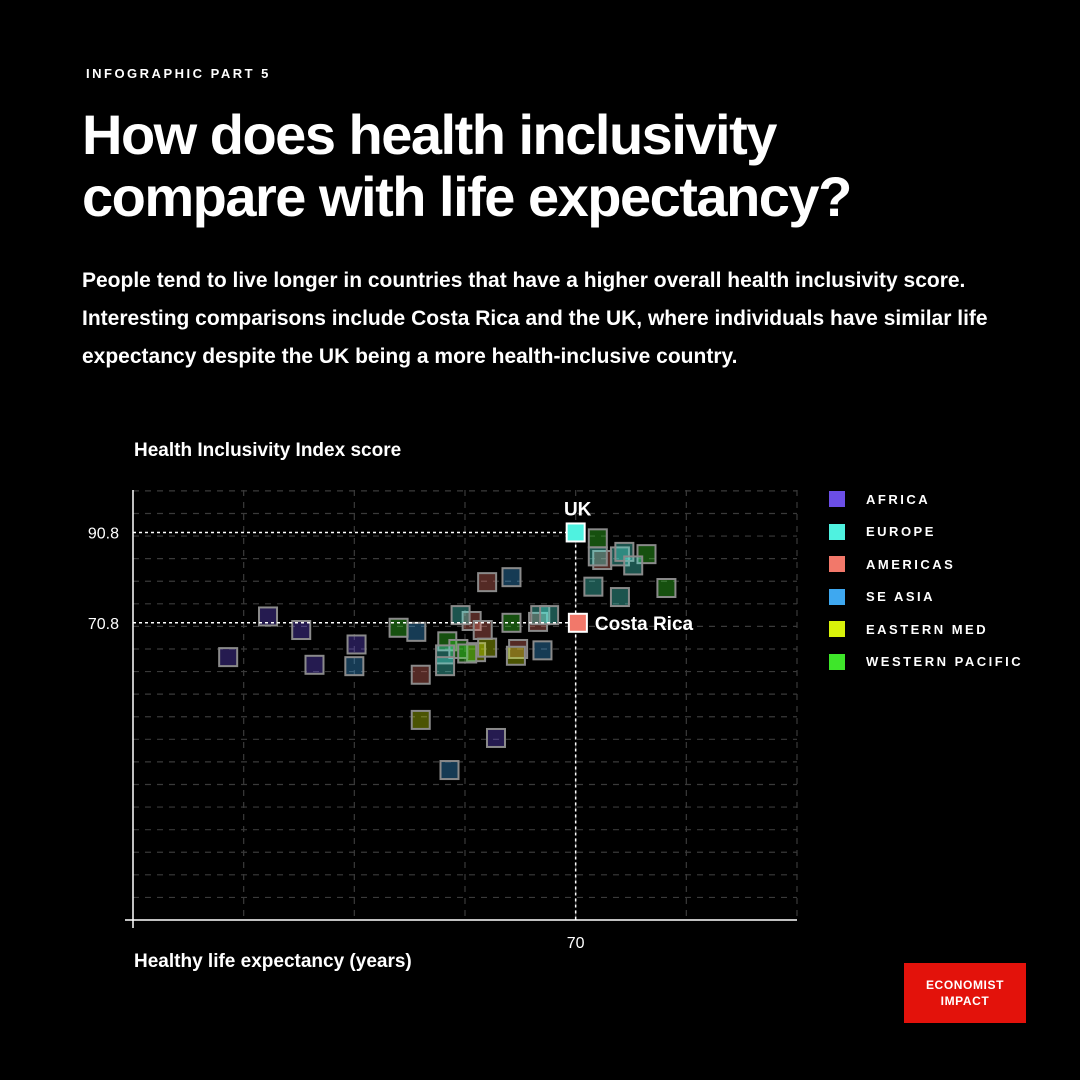 The width and height of the screenshot is (1080, 1080). Describe the element at coordinates (273, 961) in the screenshot. I see `x-axis-title: Healthy life expectancy (years)` at that location.